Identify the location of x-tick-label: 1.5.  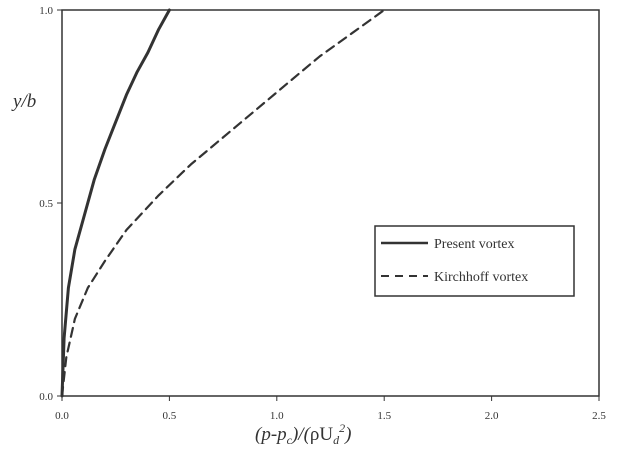
(384, 416).